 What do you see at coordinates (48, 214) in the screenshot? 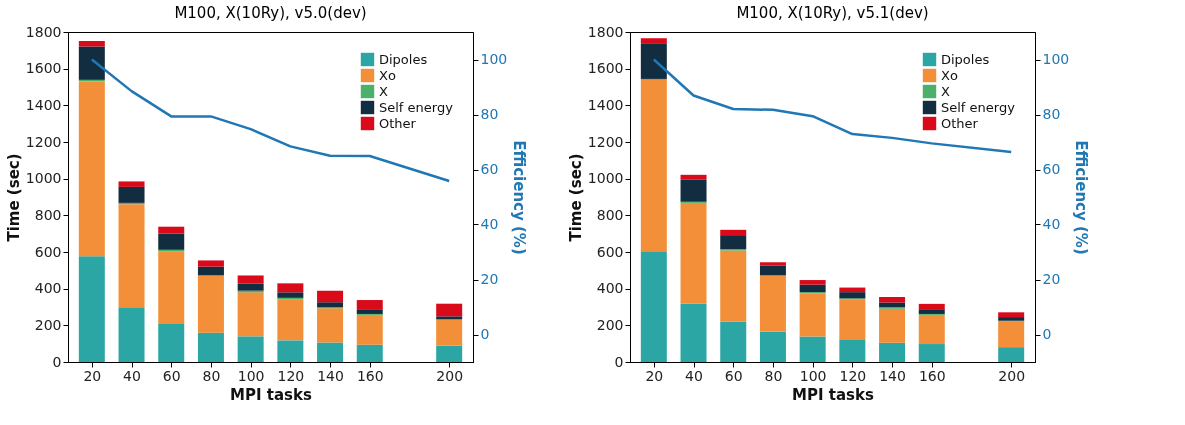
I see `y-tick-label: 800` at bounding box center [48, 214].